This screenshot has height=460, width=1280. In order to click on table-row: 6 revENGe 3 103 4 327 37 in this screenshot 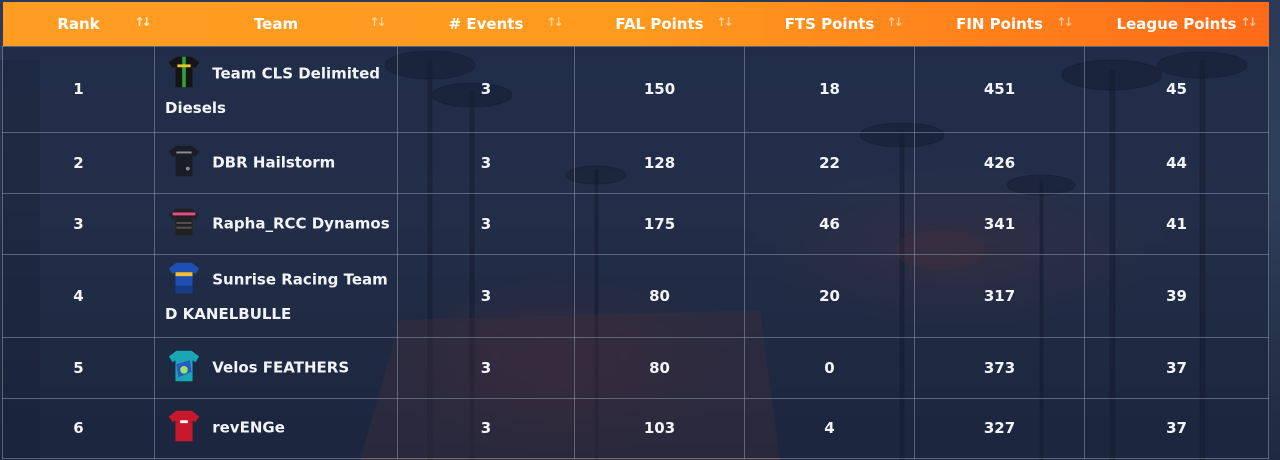, I will do `click(635, 428)`.